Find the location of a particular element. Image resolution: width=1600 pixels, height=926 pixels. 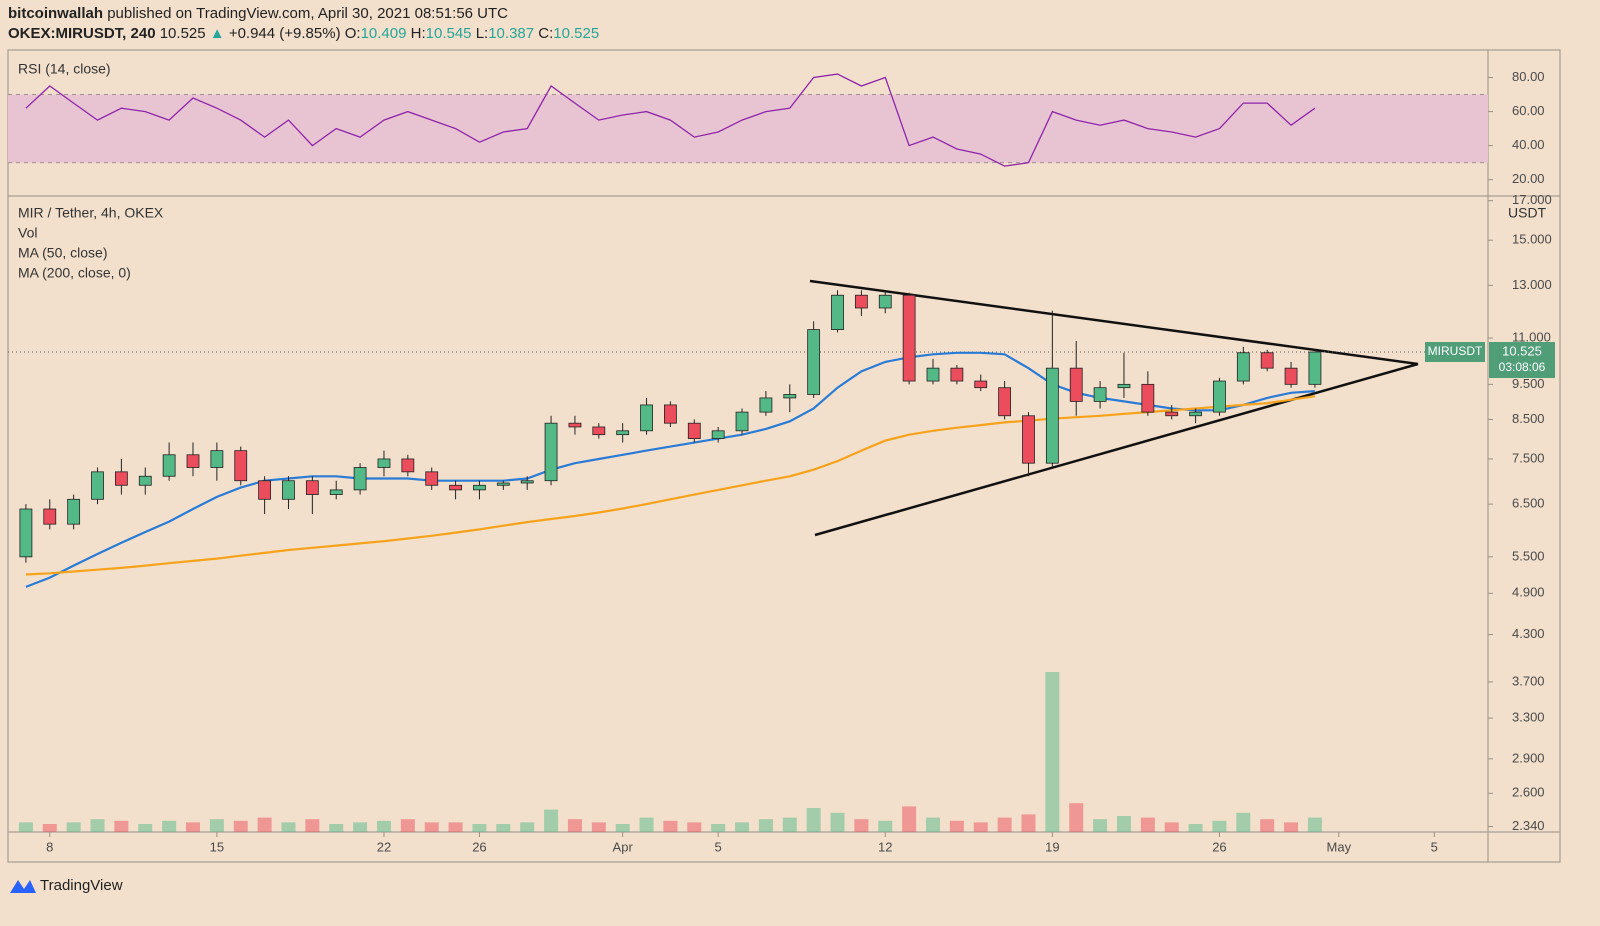

y-tick-label: 6.500 is located at coordinates (1528, 503).